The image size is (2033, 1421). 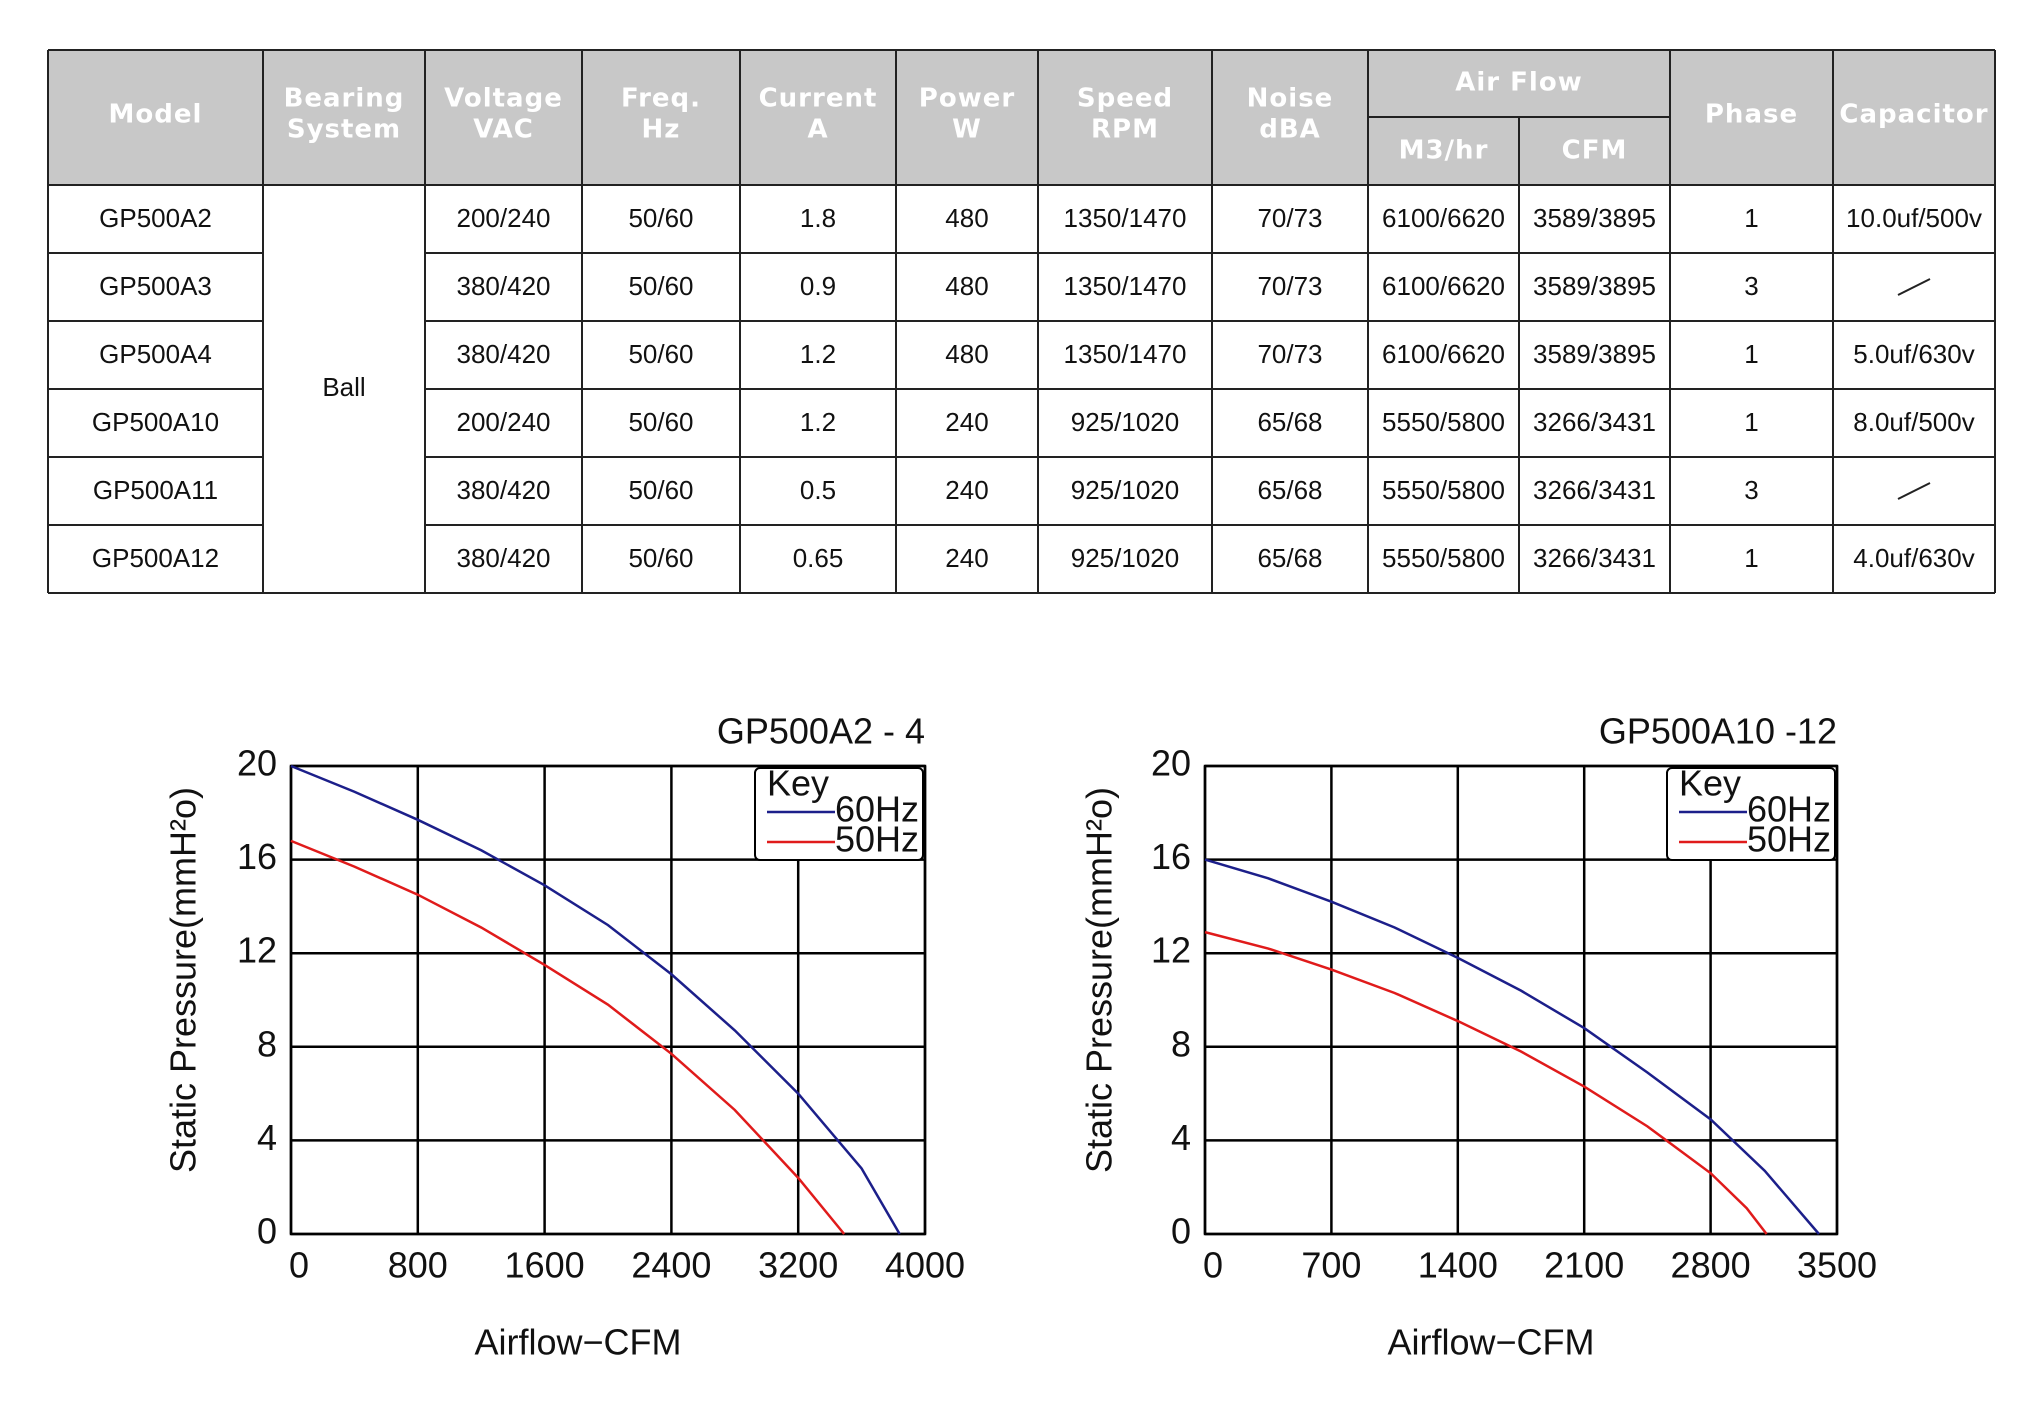 I want to click on not-applicable-slash, so click(x=1914, y=491).